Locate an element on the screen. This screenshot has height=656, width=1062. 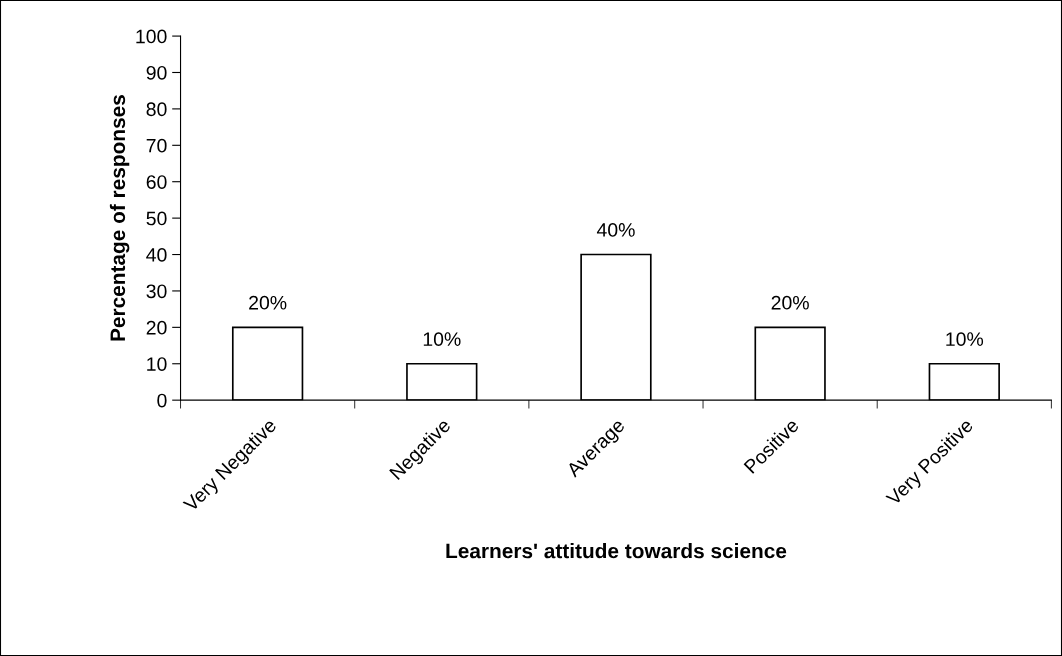
y-tick-label: 40 is located at coordinates (156, 255).